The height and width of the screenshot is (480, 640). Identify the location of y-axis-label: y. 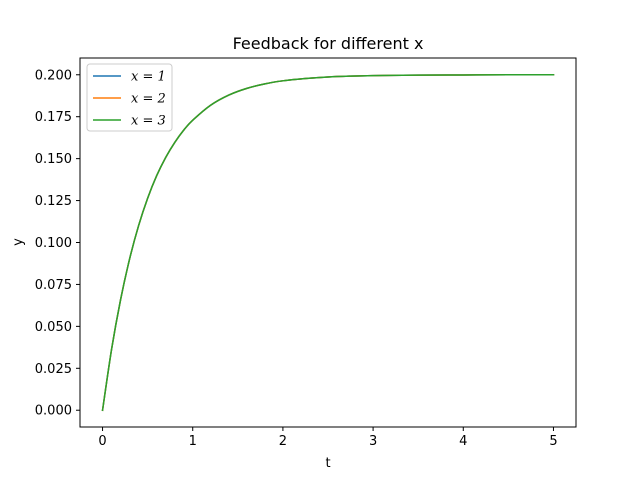
(18, 242).